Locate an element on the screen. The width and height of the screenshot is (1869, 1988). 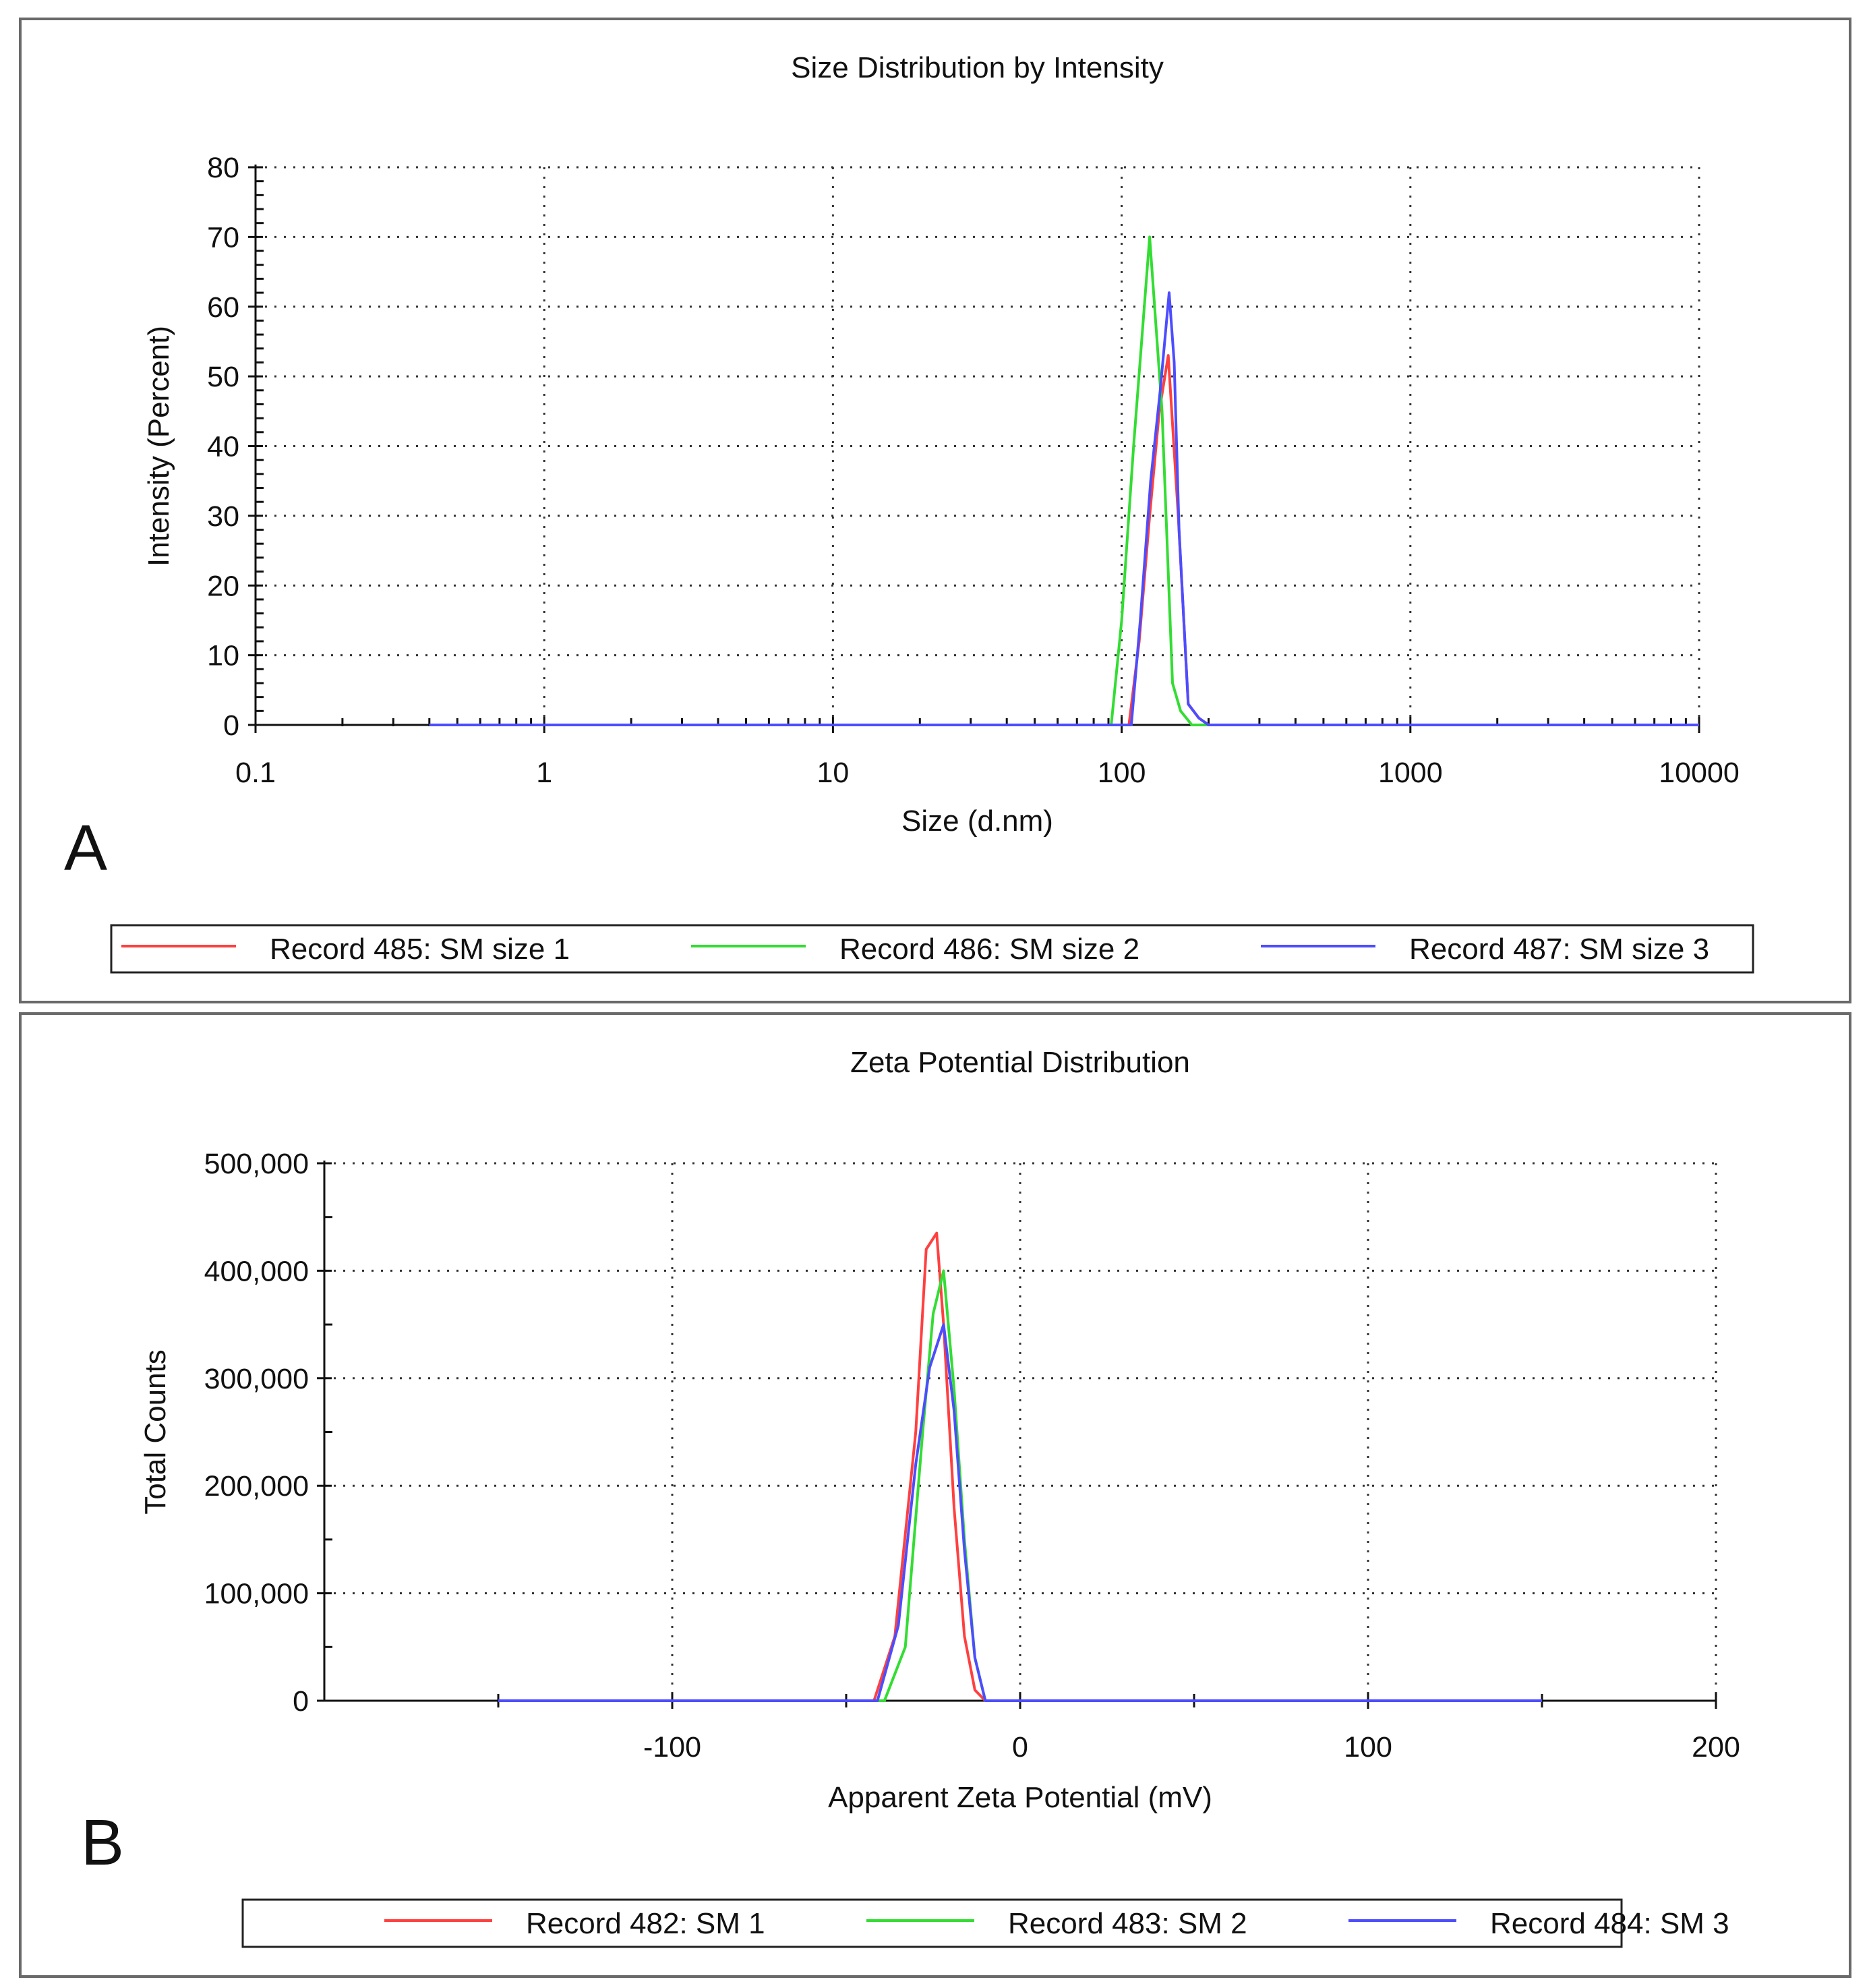
y-tick-label: 60 is located at coordinates (223, 307).